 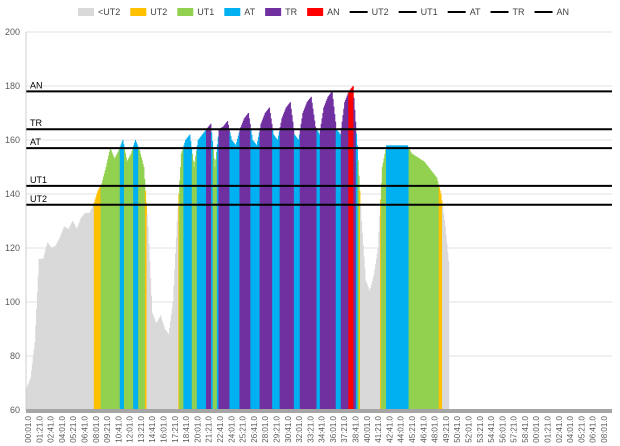 What do you see at coordinates (367, 428) in the screenshot?
I see `x-tick-label-30: 40:01.0` at bounding box center [367, 428].